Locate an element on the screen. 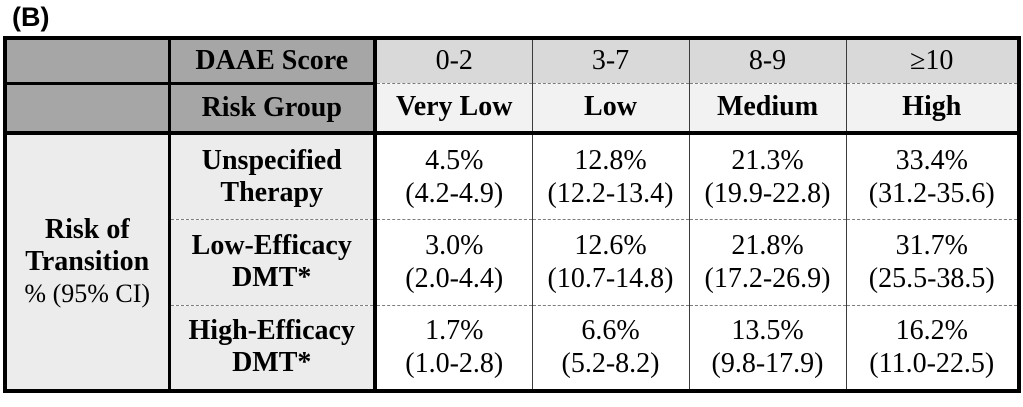 Image resolution: width=1023 pixels, height=407 pixels. risk-group-cell: High is located at coordinates (932, 109).